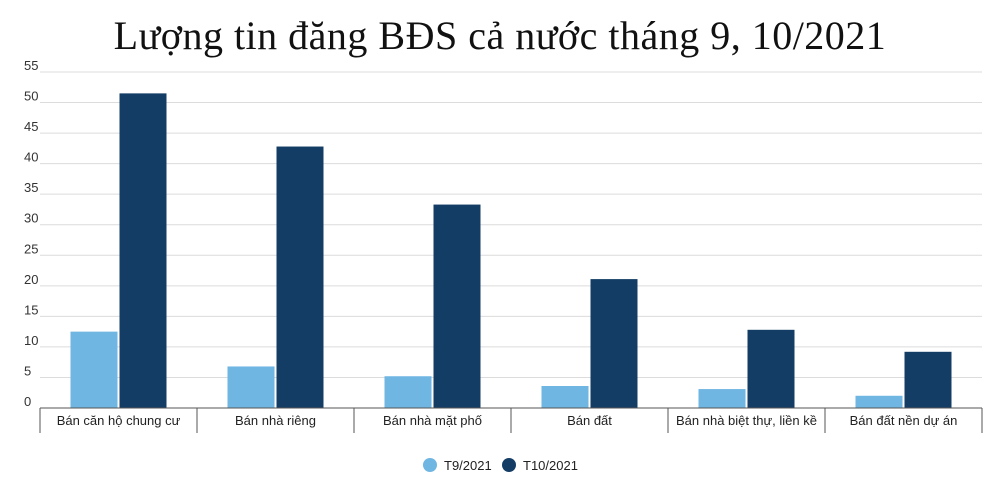 The height and width of the screenshot is (498, 1000). What do you see at coordinates (27, 401) in the screenshot?
I see `y-tick-label: 0` at bounding box center [27, 401].